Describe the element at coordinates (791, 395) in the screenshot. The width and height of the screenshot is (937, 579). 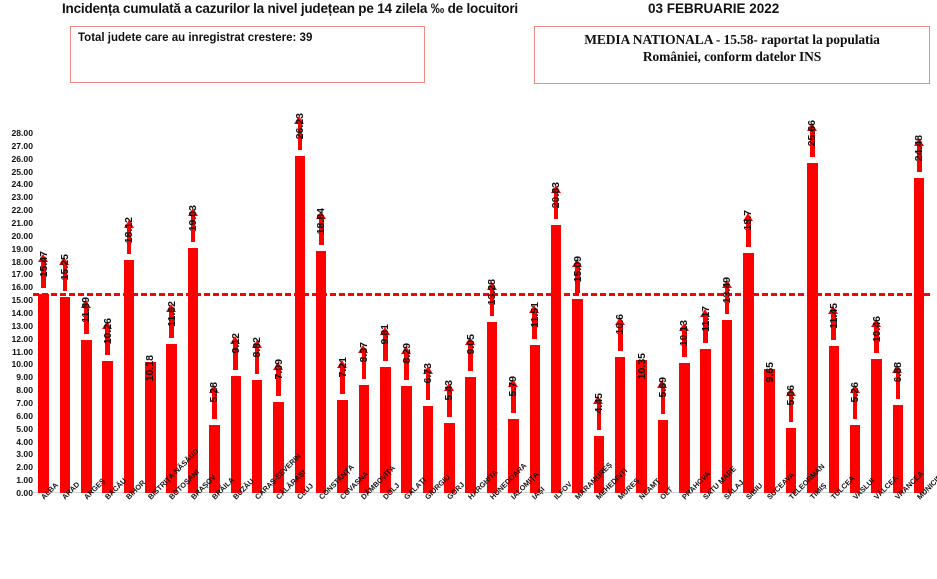
I see `bar-value-label: 5.06` at that location.